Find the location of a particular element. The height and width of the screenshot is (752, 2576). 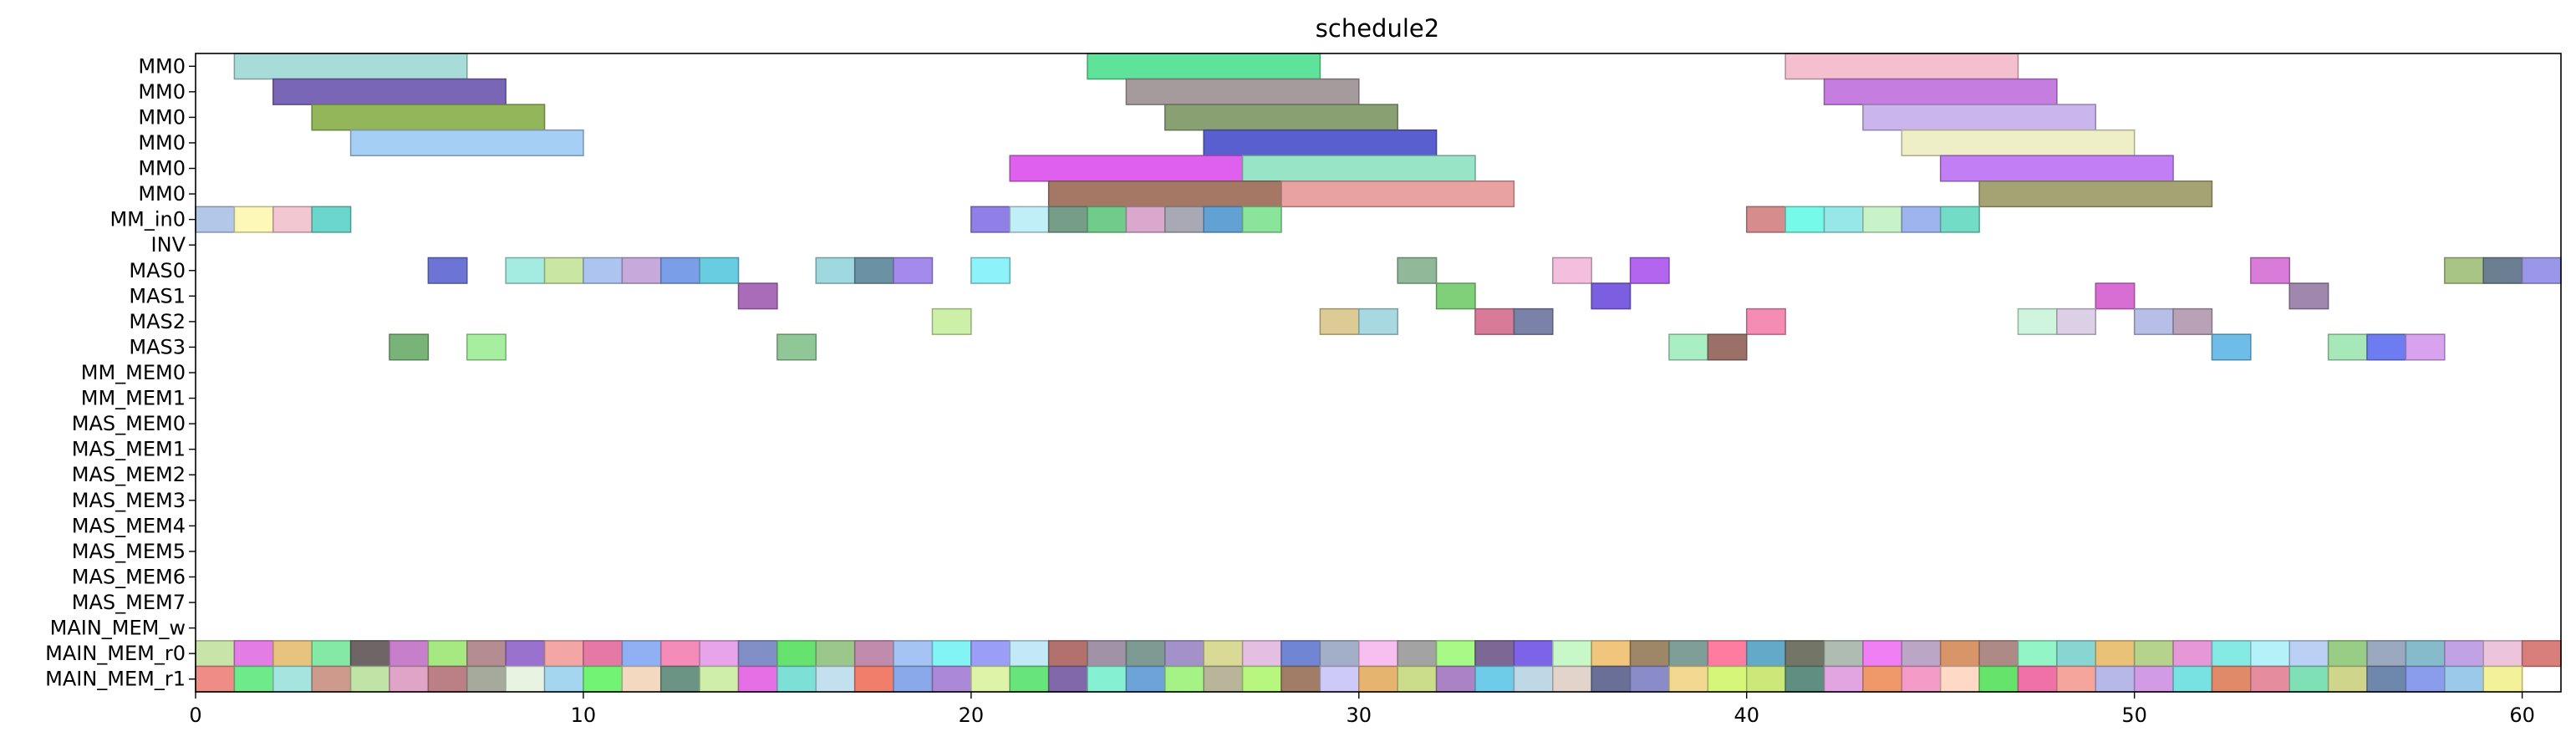

row-label: MAS1 is located at coordinates (157, 296).